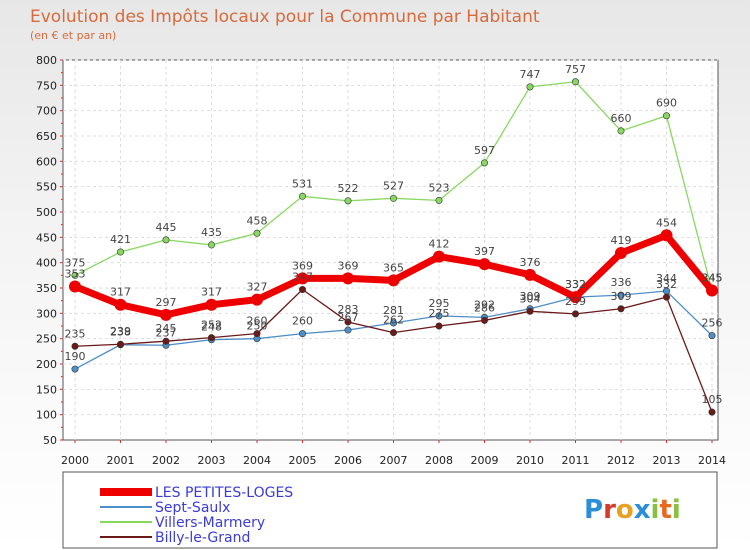 The width and height of the screenshot is (750, 550). What do you see at coordinates (303, 460) in the screenshot?
I see `x-tick-label: 2005` at bounding box center [303, 460].